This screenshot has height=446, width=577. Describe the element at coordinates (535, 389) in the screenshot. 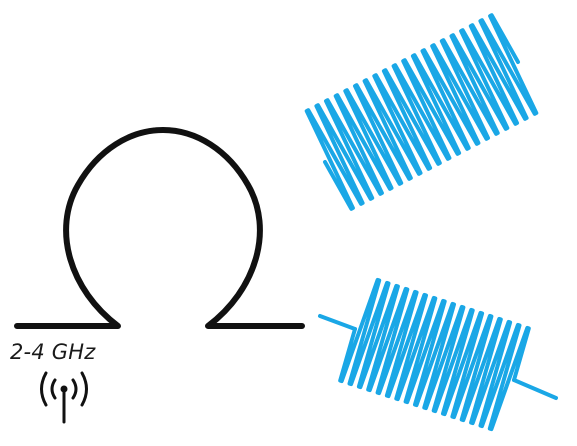

I see `helix-lead-right` at that location.